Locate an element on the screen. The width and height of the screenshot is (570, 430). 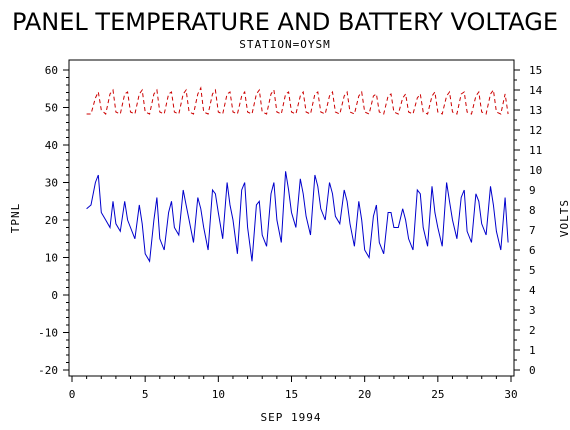
y-right-tick-label: 15 is located at coordinates (535, 70).